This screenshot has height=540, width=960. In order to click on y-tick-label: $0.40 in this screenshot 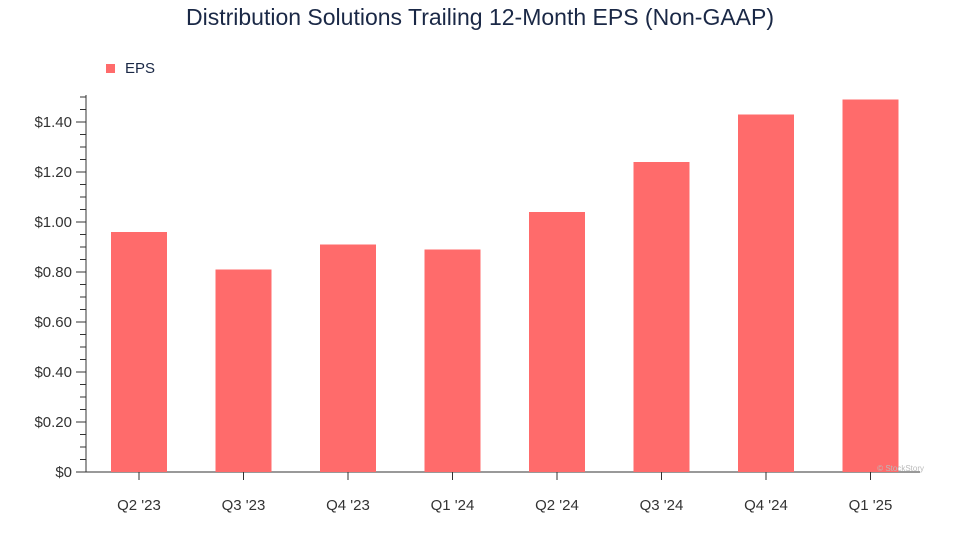, I will do `click(53, 372)`.